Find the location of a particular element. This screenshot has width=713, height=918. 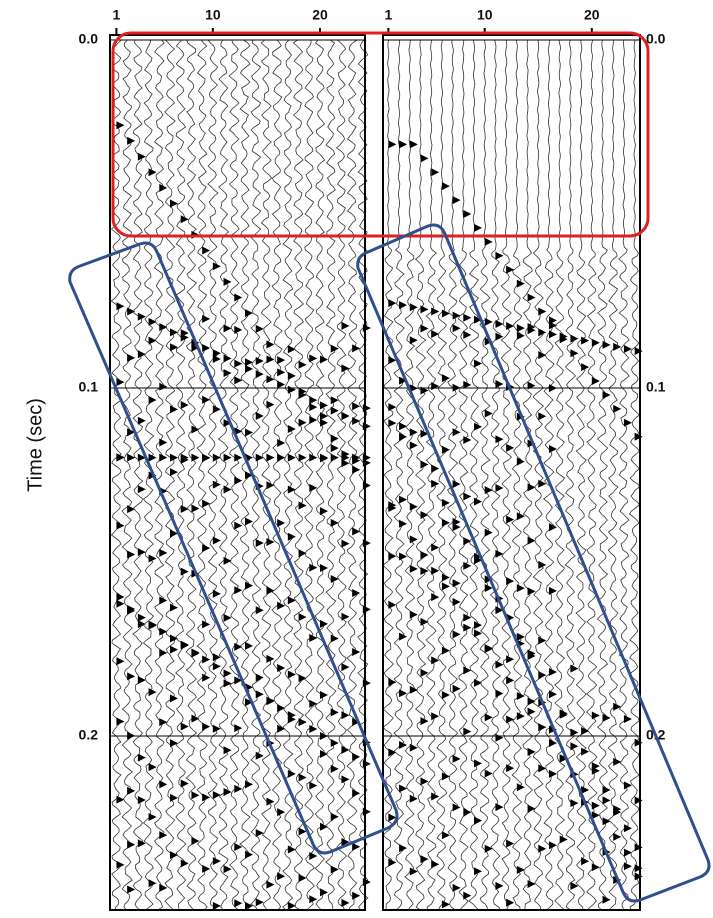

x-tick-label: 10 is located at coordinates (213, 15).